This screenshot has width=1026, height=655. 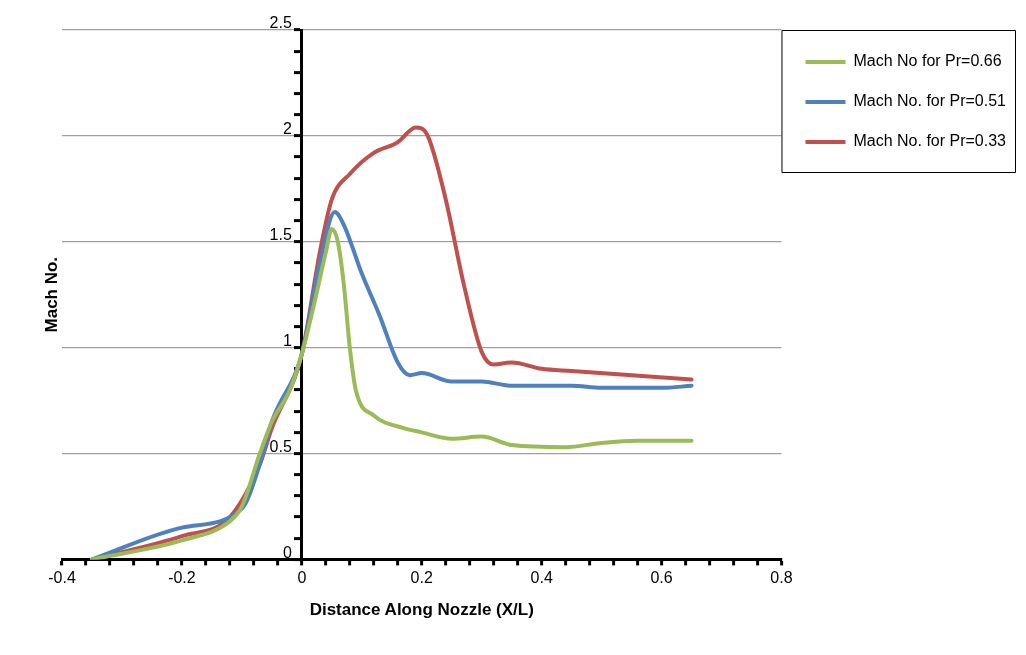 I want to click on x-tick-label: 0.4, so click(x=541, y=578).